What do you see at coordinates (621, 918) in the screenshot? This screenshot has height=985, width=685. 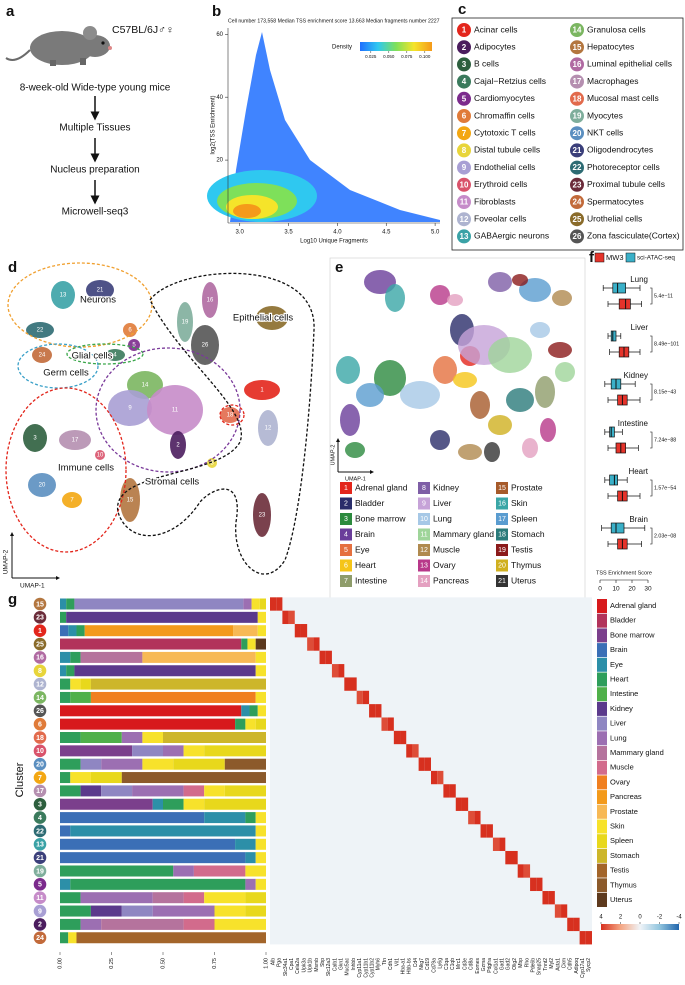 I see `colorbar-tick-label: 2` at bounding box center [621, 918].